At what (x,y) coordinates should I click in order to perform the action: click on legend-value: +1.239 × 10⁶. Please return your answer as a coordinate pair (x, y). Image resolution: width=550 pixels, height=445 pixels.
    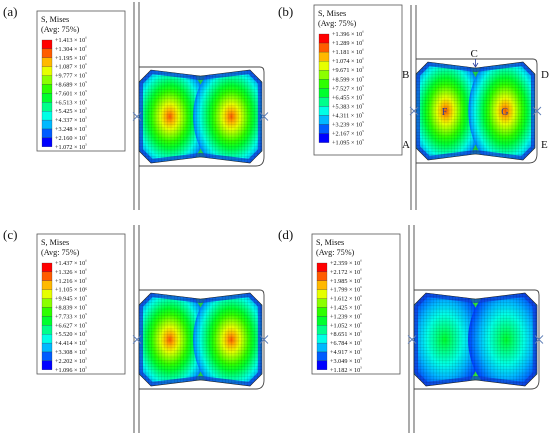
    Looking at the image, I should click on (346, 316).